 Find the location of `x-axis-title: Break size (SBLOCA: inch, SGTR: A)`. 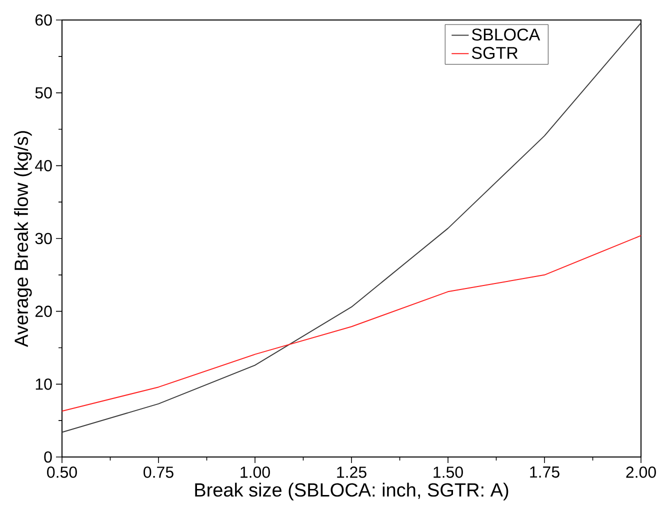

x-axis-title: Break size (SBLOCA: inch, SGTR: A) is located at coordinates (351, 491).